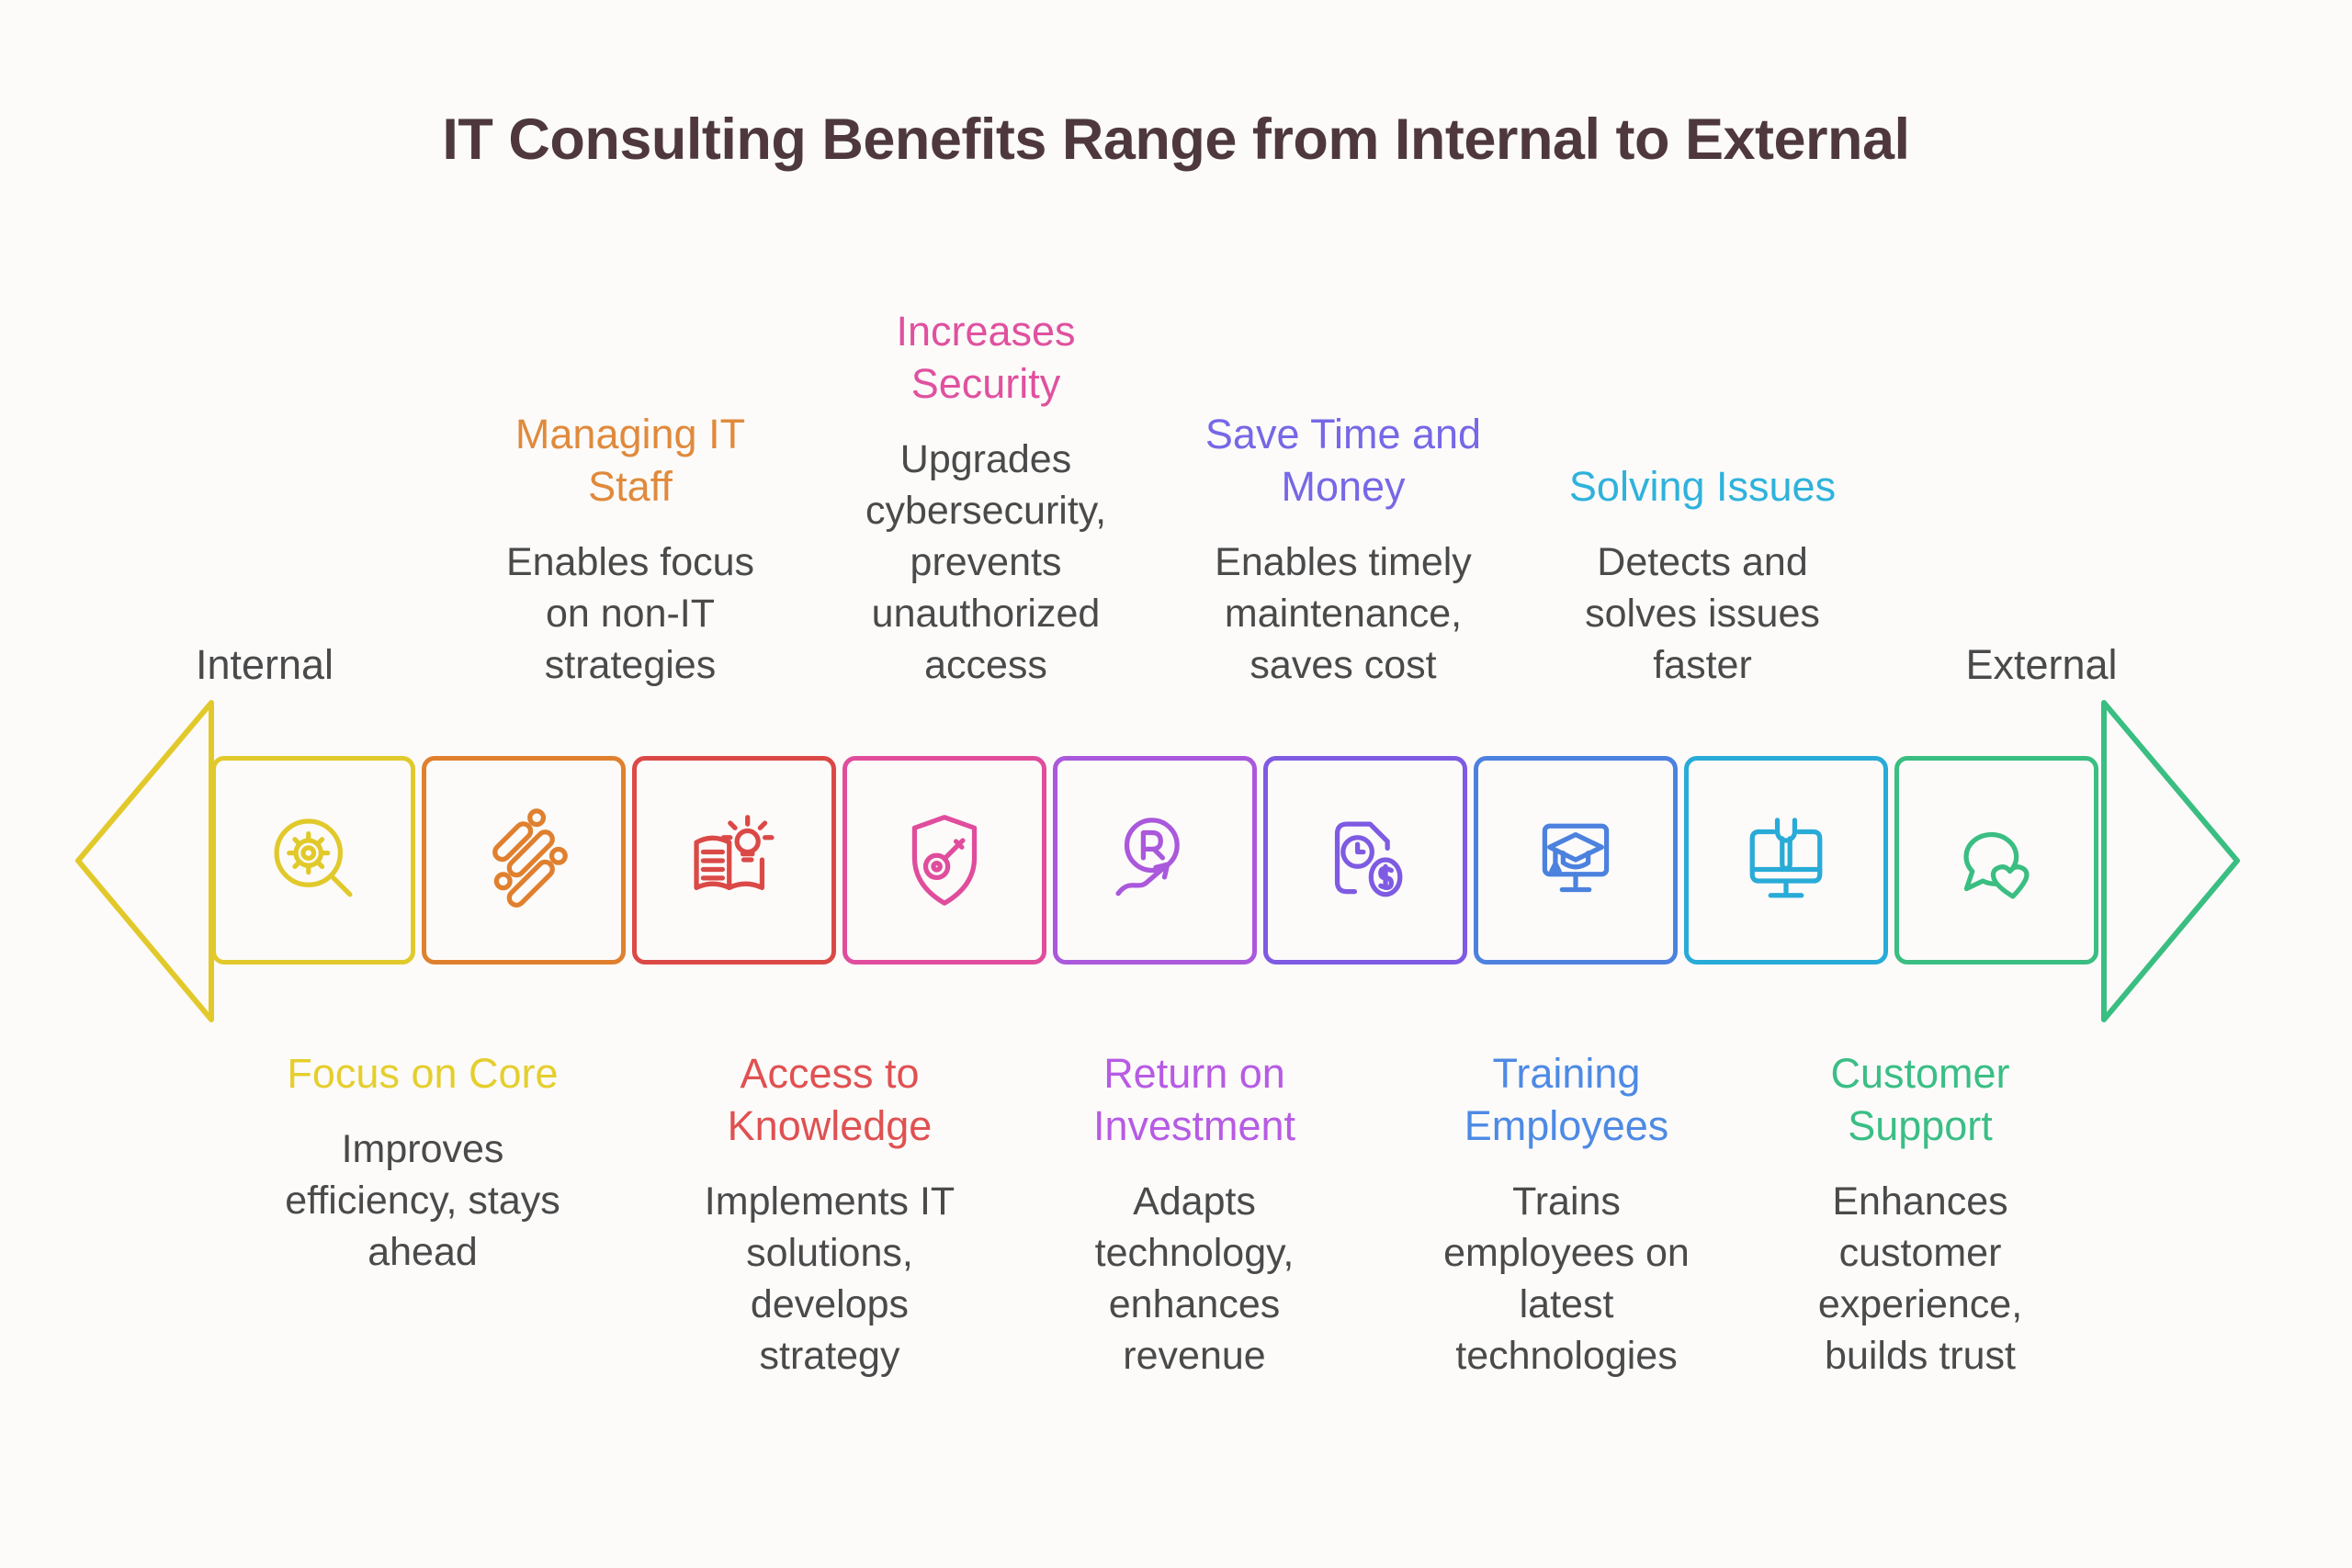 This screenshot has width=2352, height=1568. I want to click on box-managing-it-staff, so click(524, 860).